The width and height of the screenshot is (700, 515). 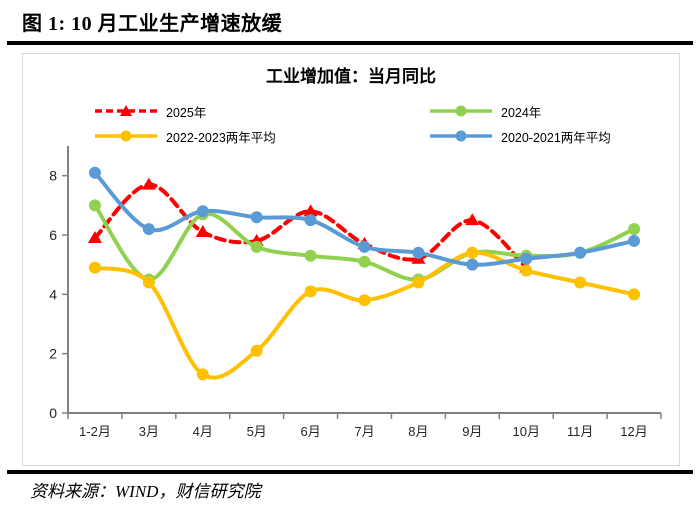 I want to click on legend-item-2025年: 2025年, so click(x=150, y=111).